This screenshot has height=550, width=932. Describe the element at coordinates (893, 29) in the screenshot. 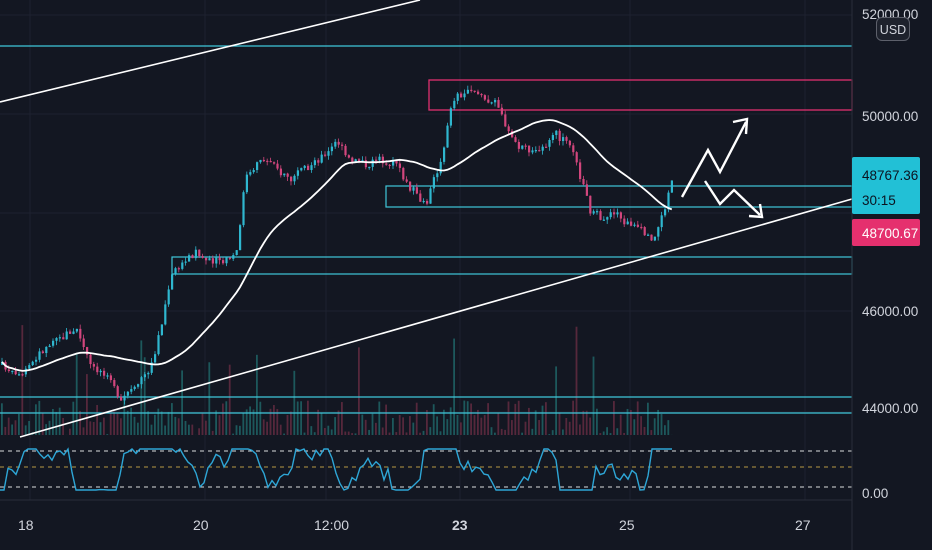

I see `currency-badge: USD` at that location.